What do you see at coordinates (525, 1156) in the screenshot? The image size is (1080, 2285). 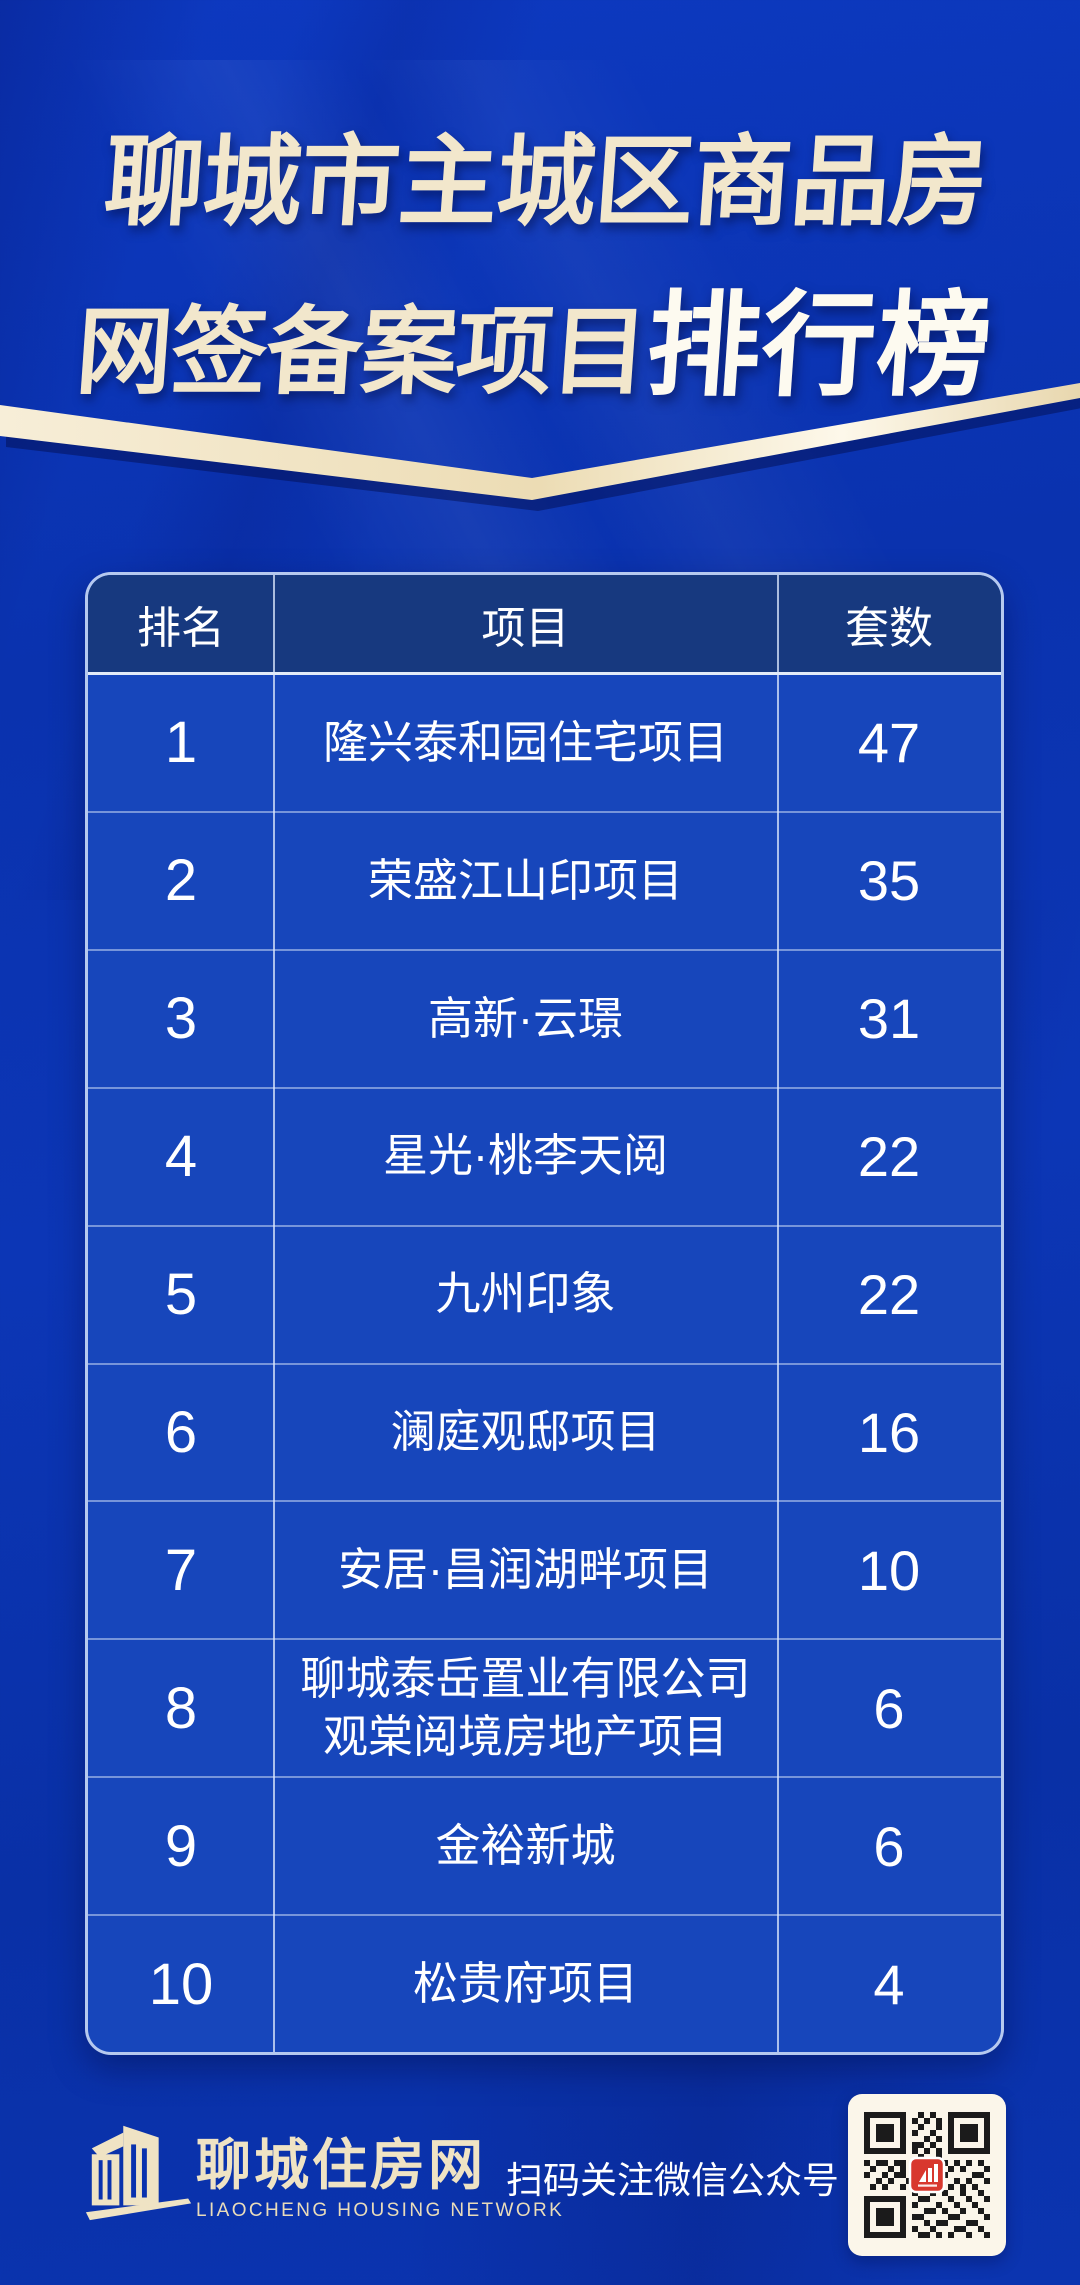 I see `project-name: 星光·桃李天阅` at bounding box center [525, 1156].